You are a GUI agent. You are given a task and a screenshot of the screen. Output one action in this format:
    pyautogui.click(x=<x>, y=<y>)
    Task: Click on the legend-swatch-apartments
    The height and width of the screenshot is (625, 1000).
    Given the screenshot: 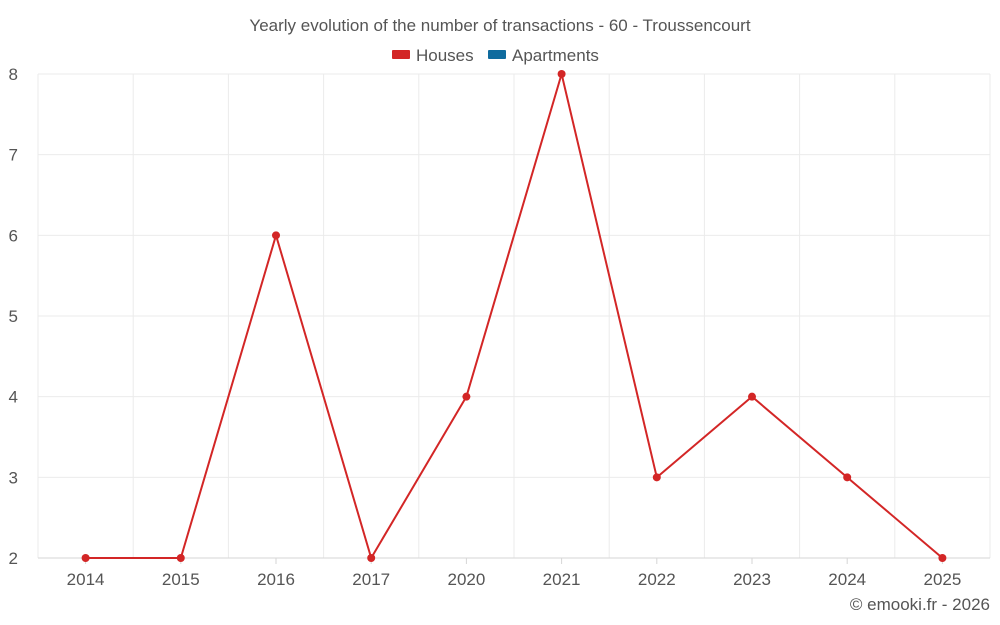 What is the action you would take?
    pyautogui.click(x=497, y=54)
    